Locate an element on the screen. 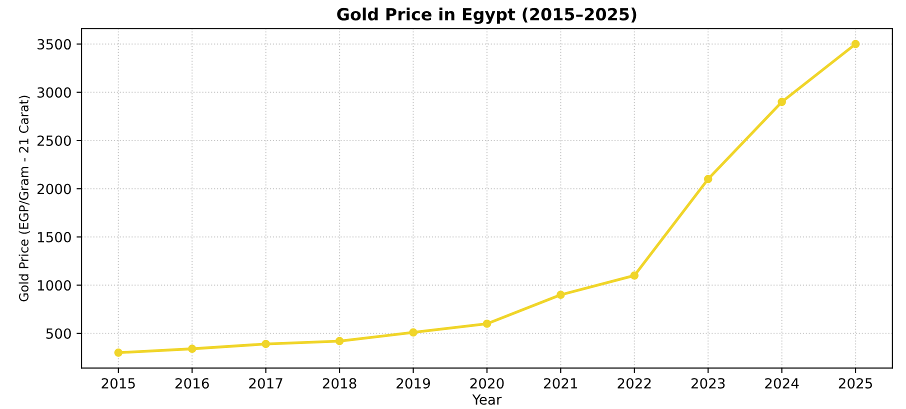  x-tick-label: 2020 is located at coordinates (487, 383).